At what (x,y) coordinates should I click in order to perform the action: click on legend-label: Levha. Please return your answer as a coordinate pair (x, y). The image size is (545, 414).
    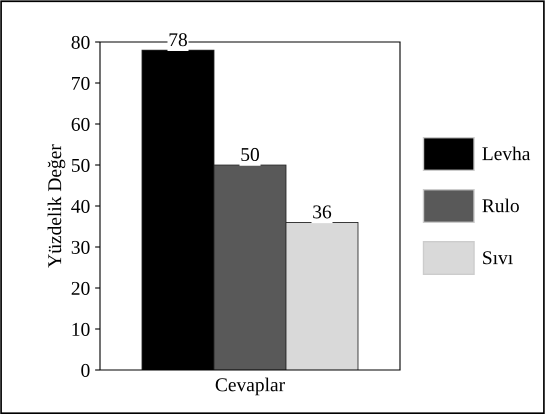
    Looking at the image, I should click on (506, 153).